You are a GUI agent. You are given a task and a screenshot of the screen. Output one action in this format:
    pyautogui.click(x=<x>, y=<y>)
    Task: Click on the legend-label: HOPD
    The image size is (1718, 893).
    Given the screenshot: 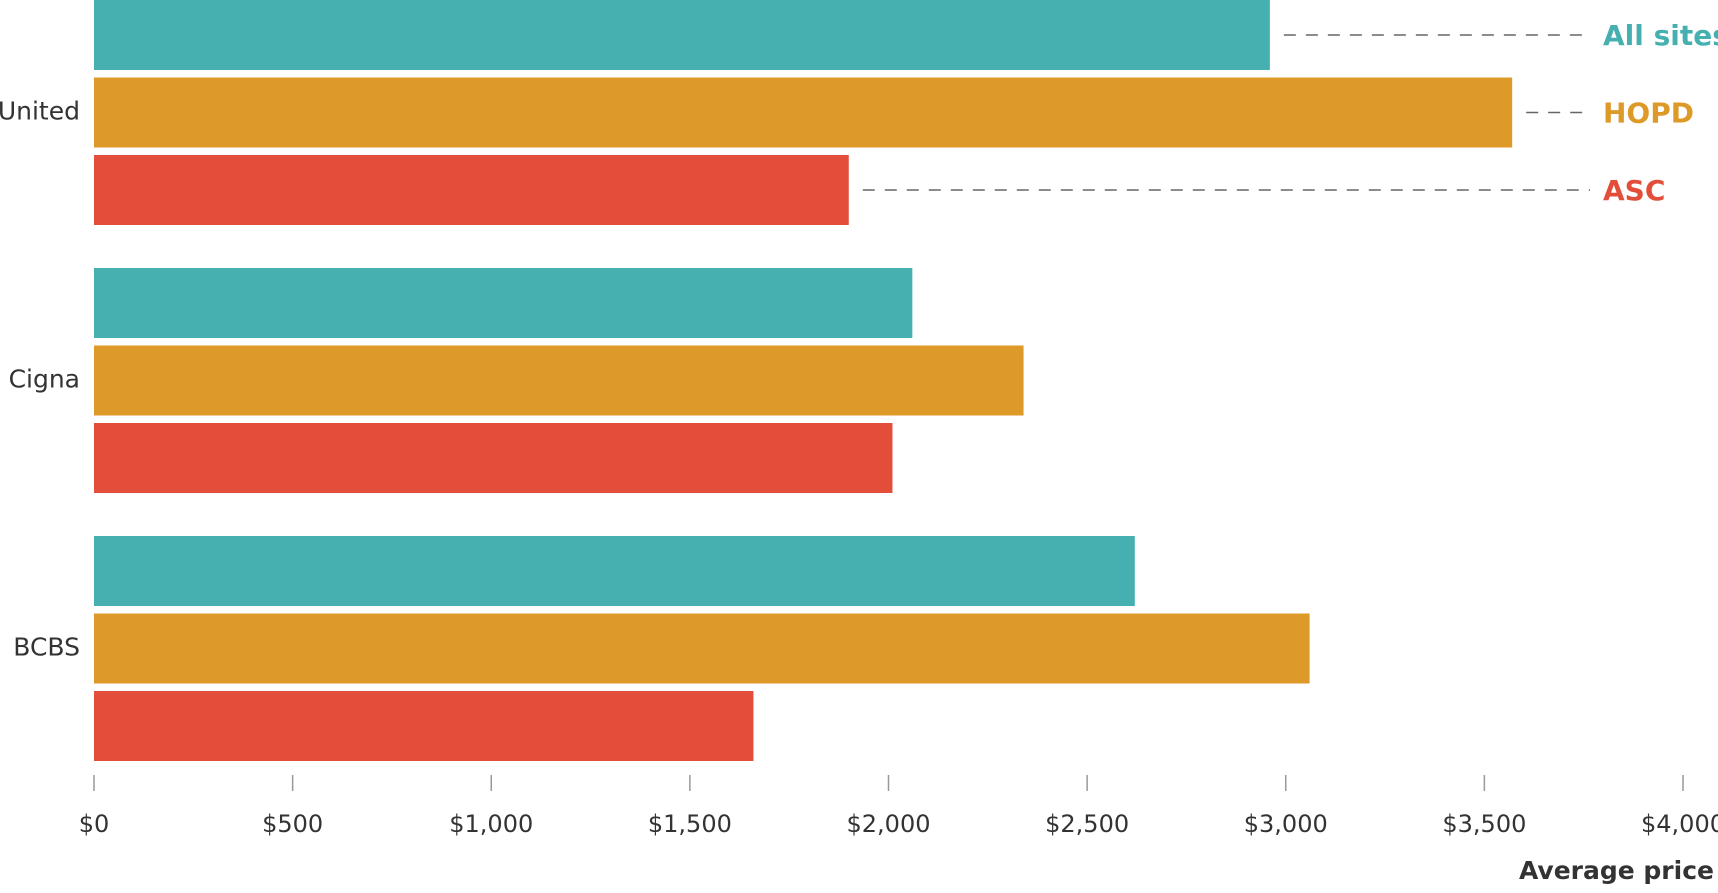 What is the action you would take?
    pyautogui.click(x=1648, y=113)
    